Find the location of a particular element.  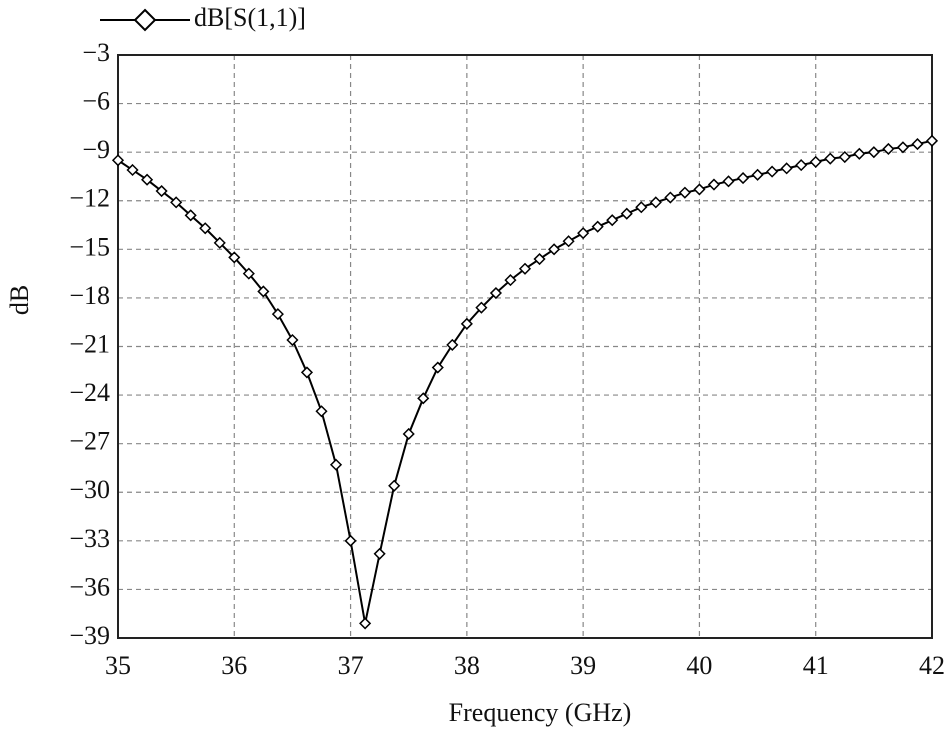

y-tick-label: −18 is located at coordinates (89, 295).